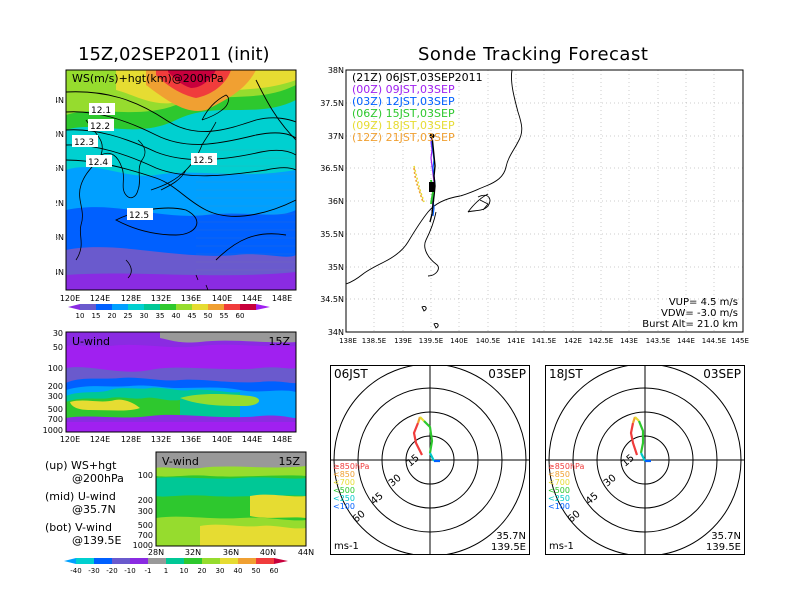  I want to click on y-tick: 44N, so click(60, 100).